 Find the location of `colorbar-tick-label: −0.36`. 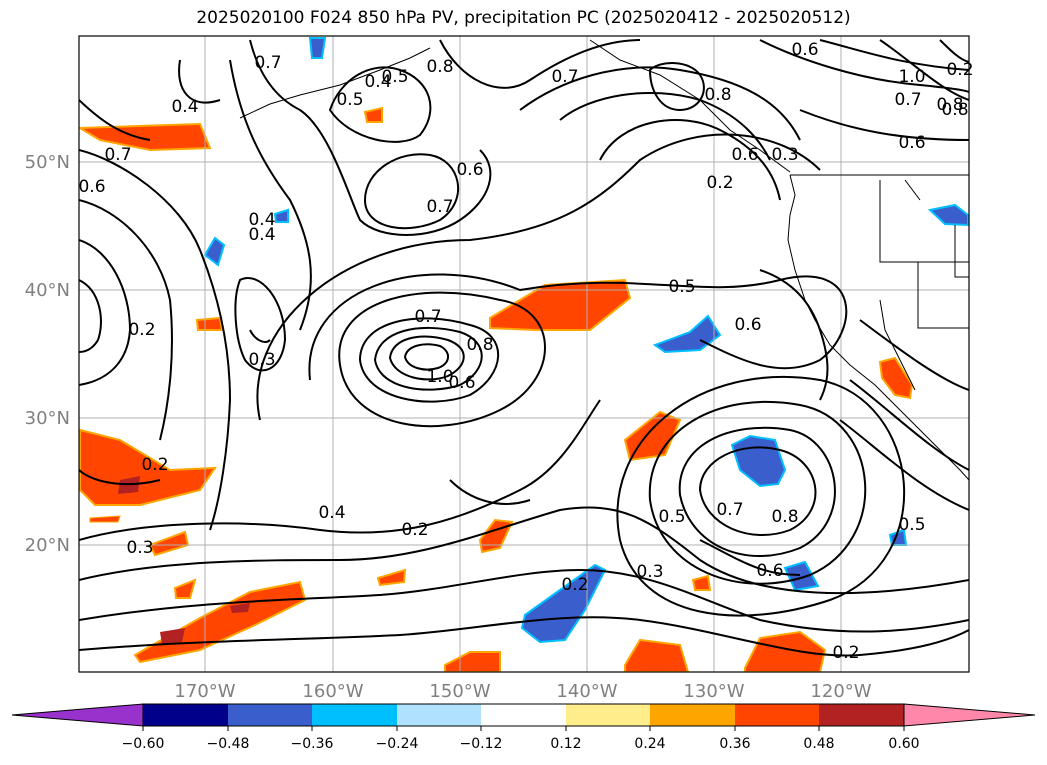

colorbar-tick-label: −0.36 is located at coordinates (312, 744).